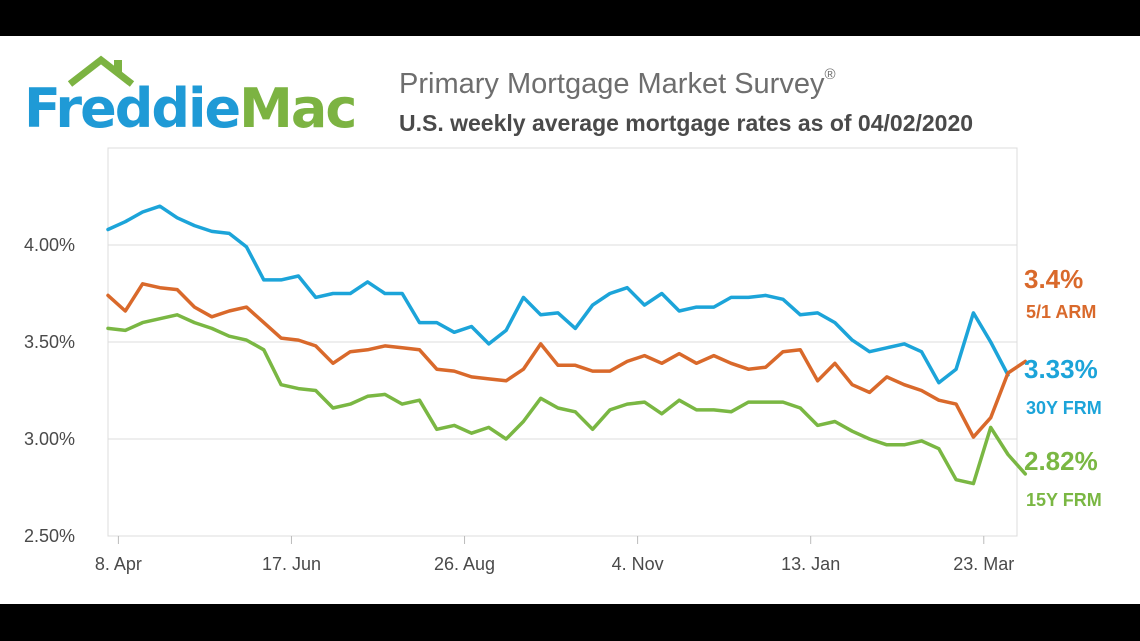  Describe the element at coordinates (464, 564) in the screenshot. I see `x-tick-label: 26. Aug` at that location.